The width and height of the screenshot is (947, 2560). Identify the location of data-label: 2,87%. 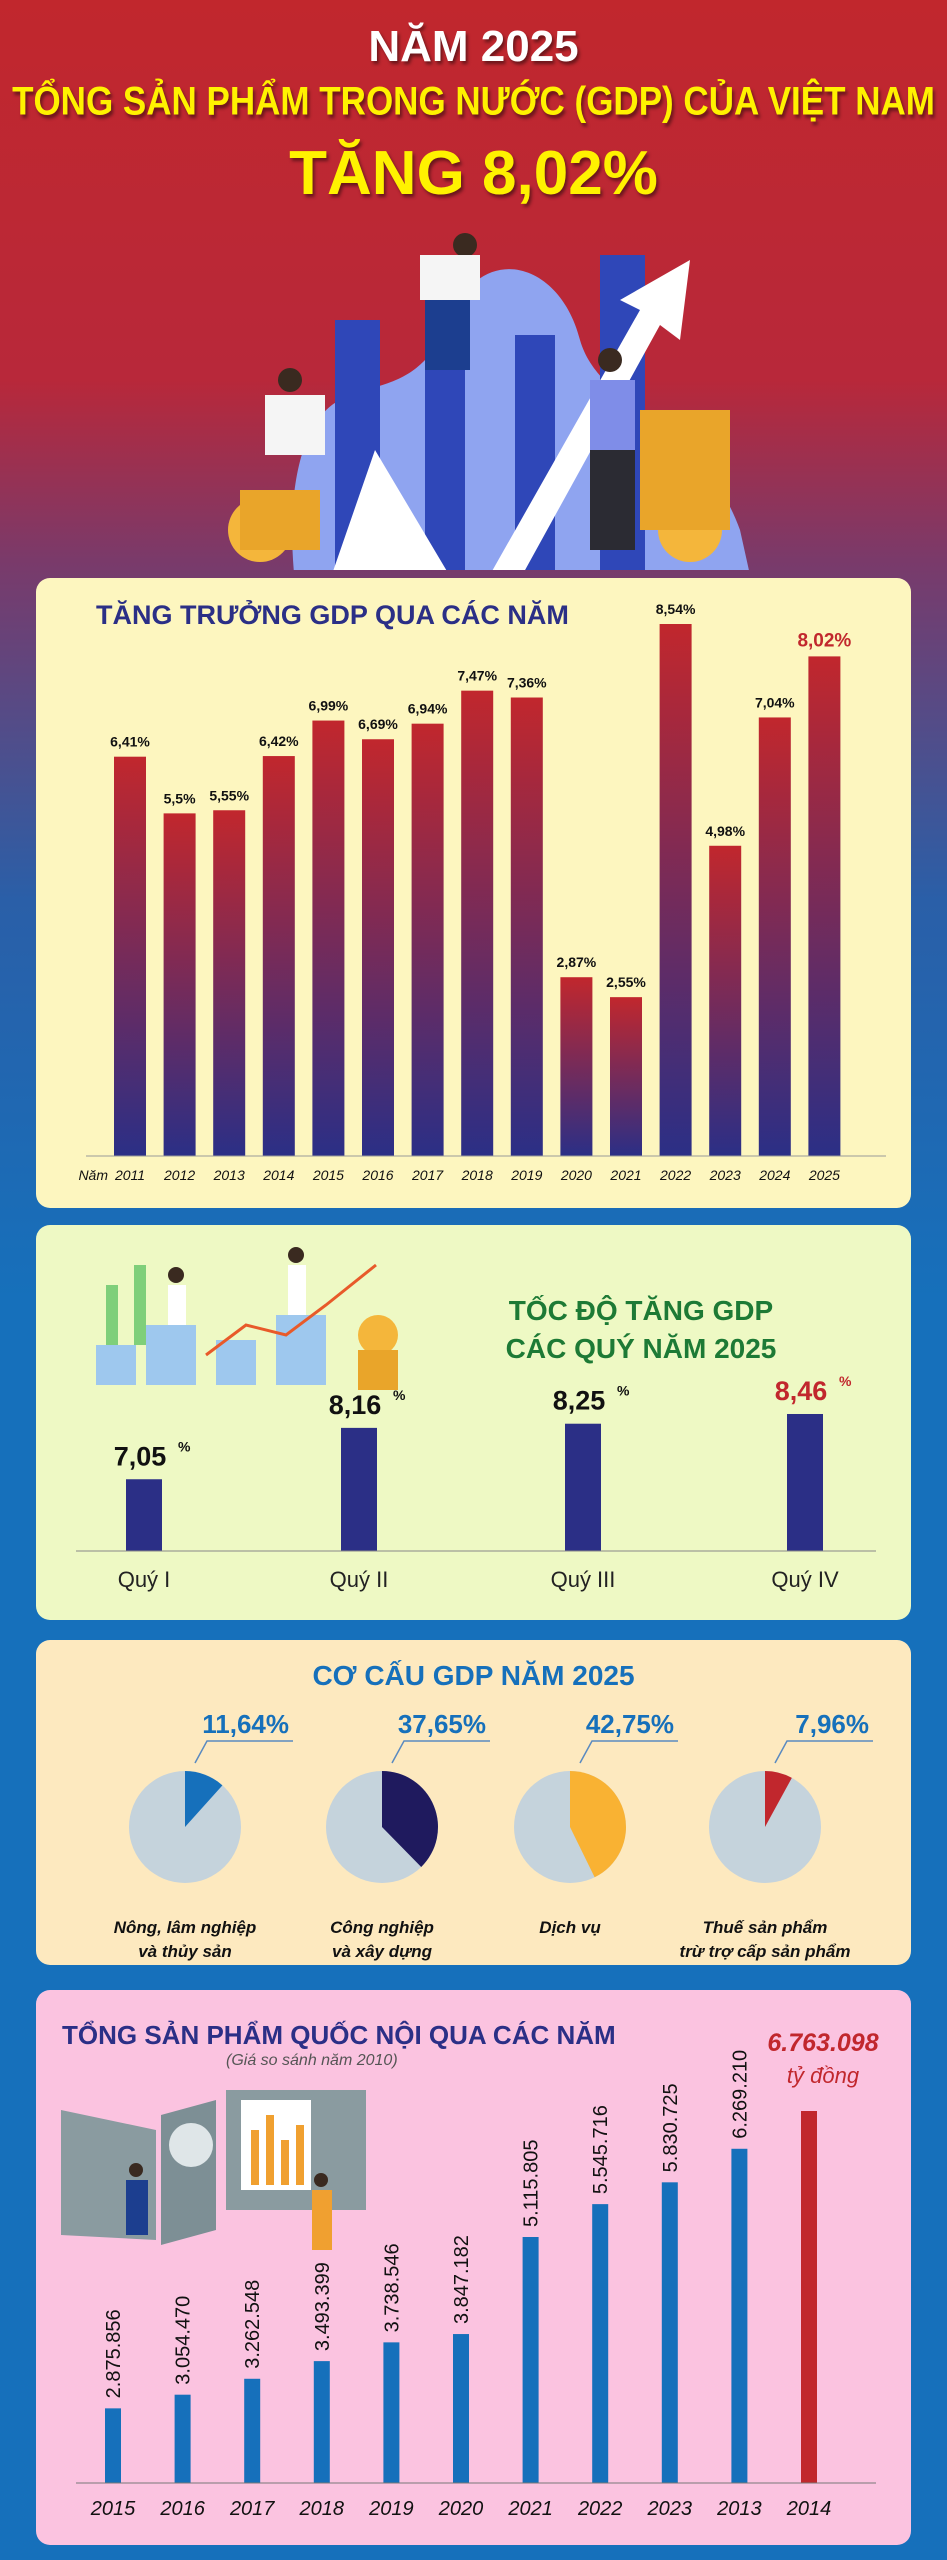
(577, 962).